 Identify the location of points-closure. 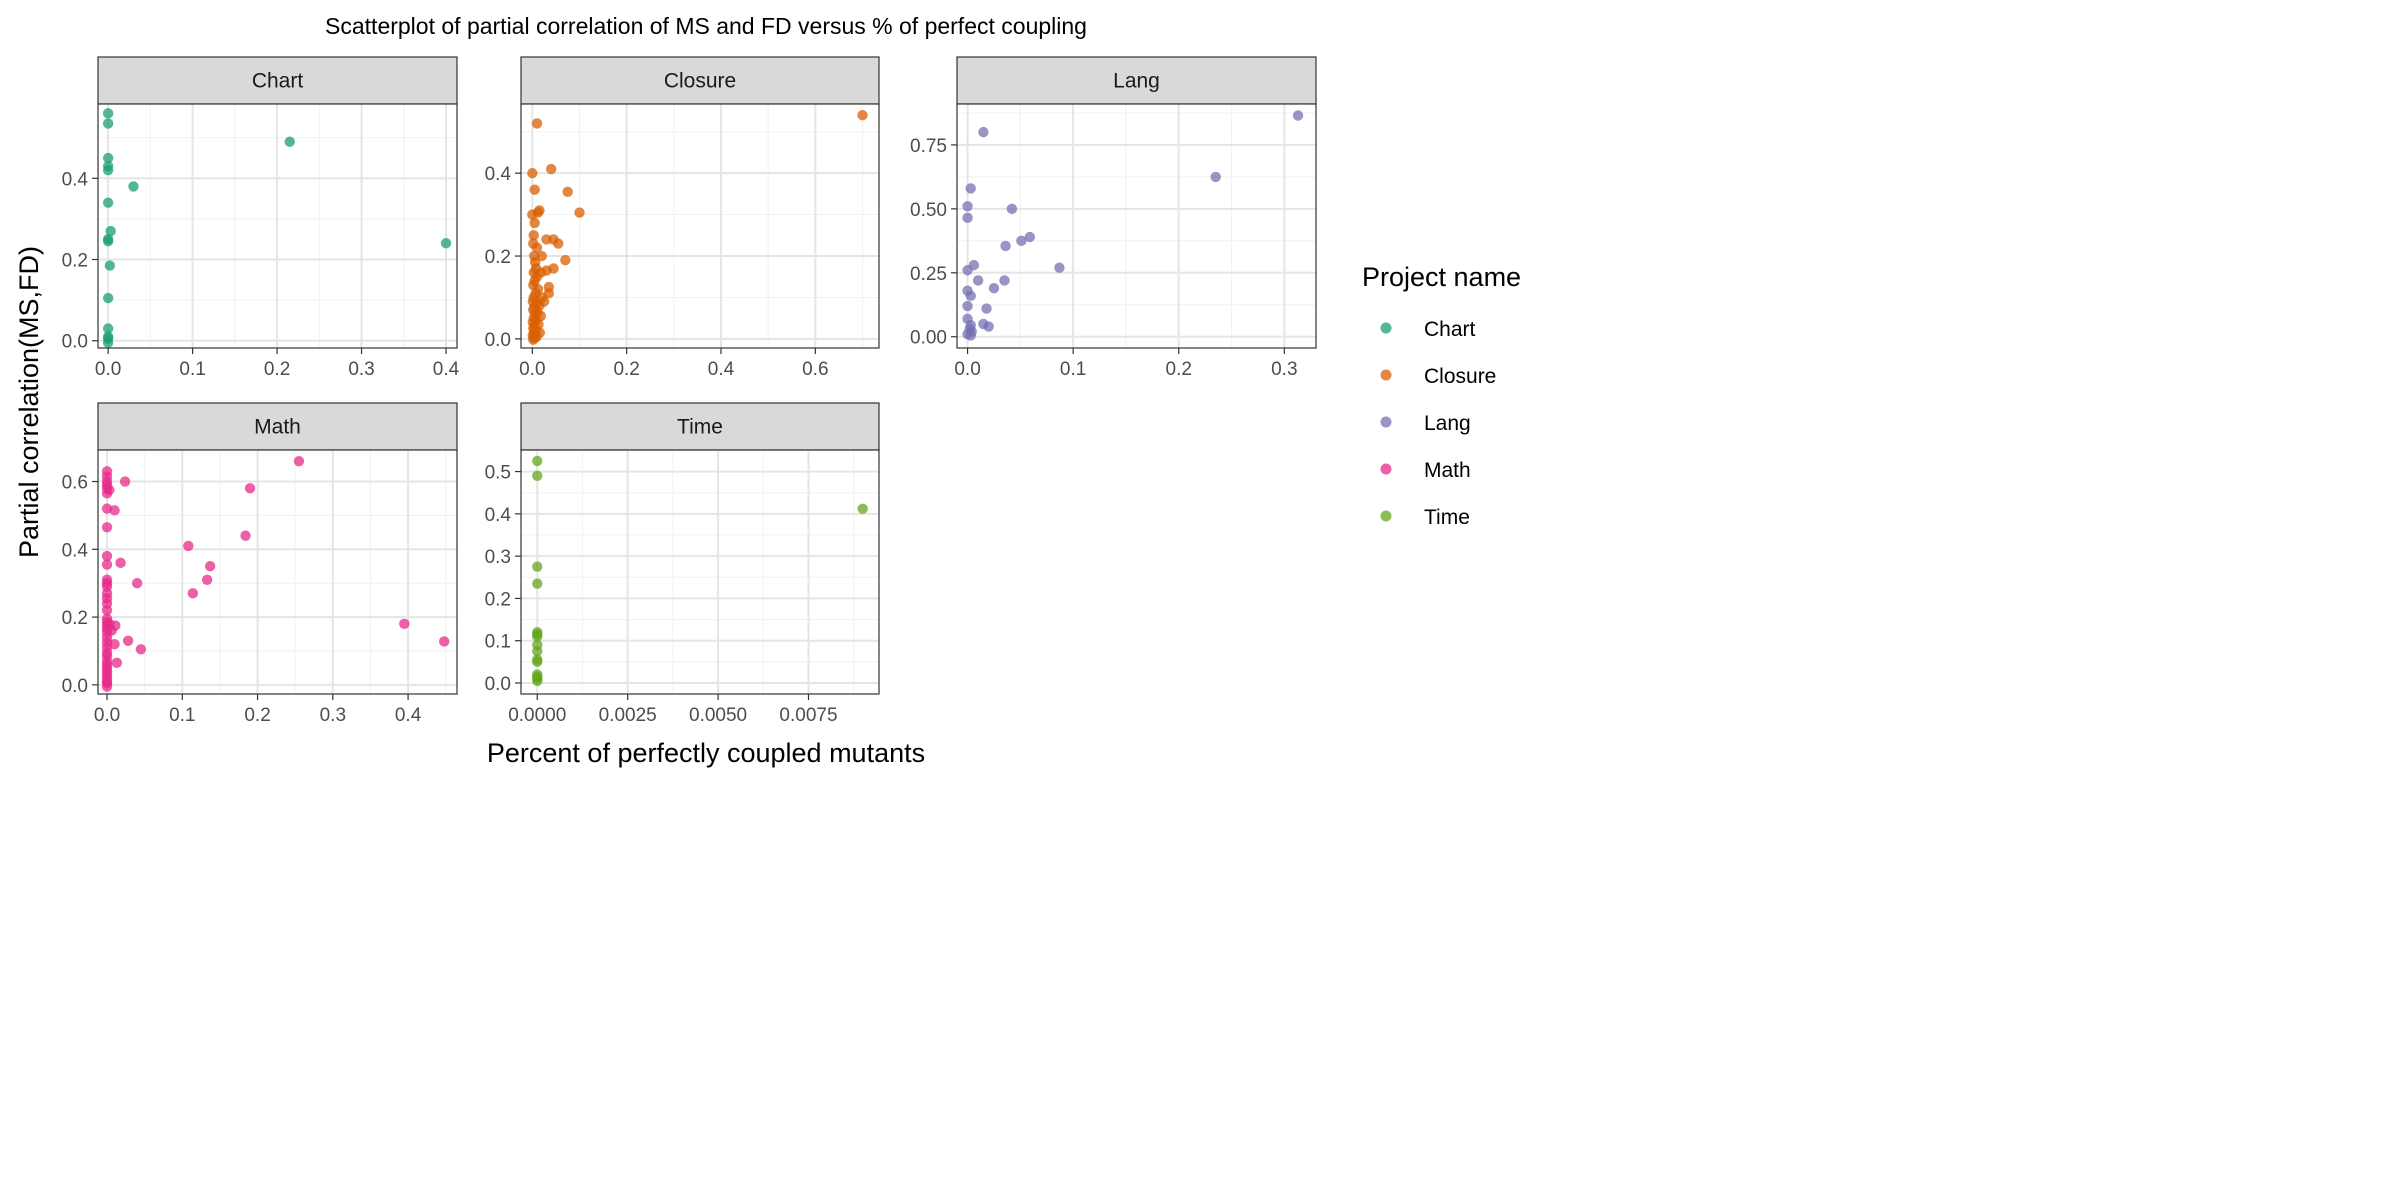
(697, 227).